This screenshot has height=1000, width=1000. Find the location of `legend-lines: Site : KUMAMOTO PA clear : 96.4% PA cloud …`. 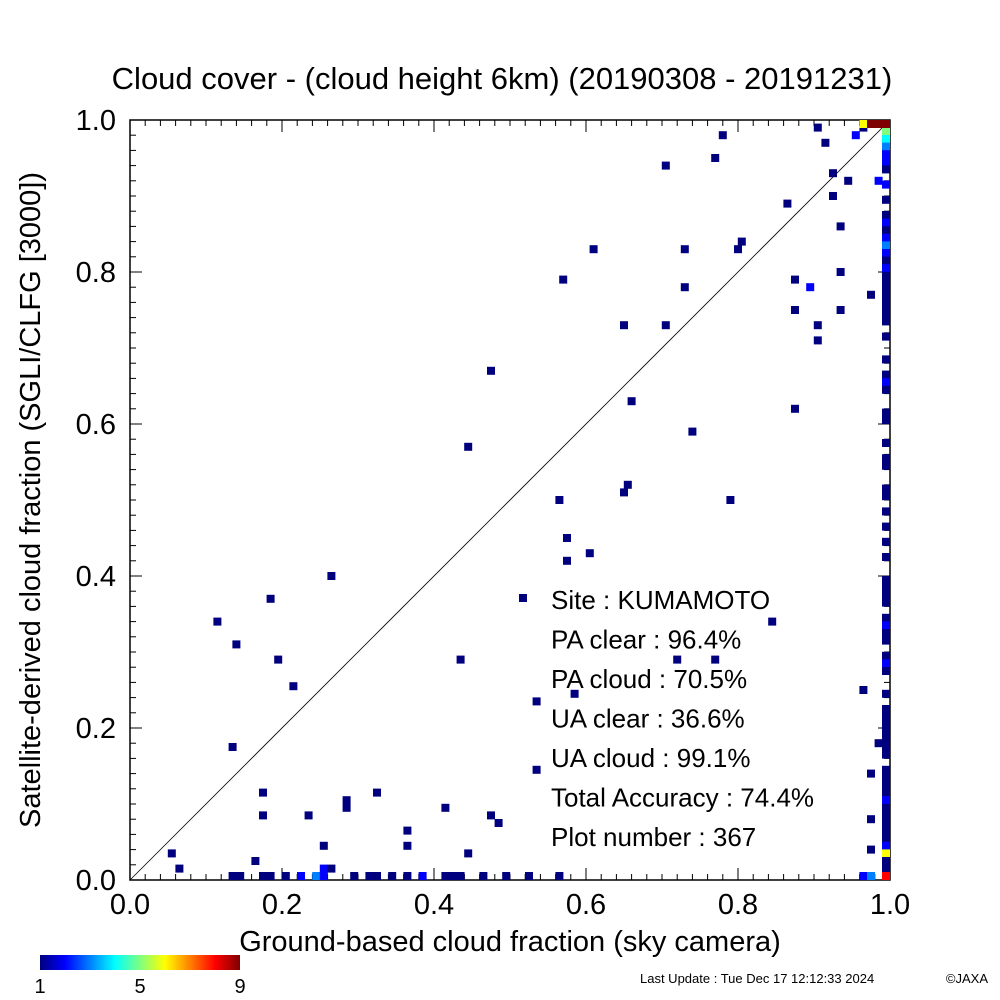

legend-lines: Site : KUMAMOTO PA clear : 96.4% PA cloud … is located at coordinates (682, 718).